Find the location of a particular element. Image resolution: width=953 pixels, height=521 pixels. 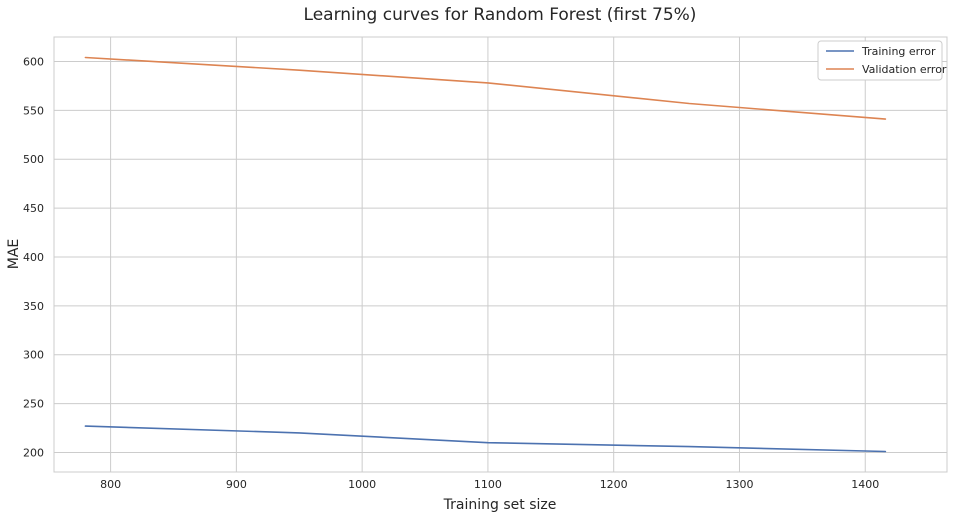

x-tick-label: 1100 is located at coordinates (488, 484).